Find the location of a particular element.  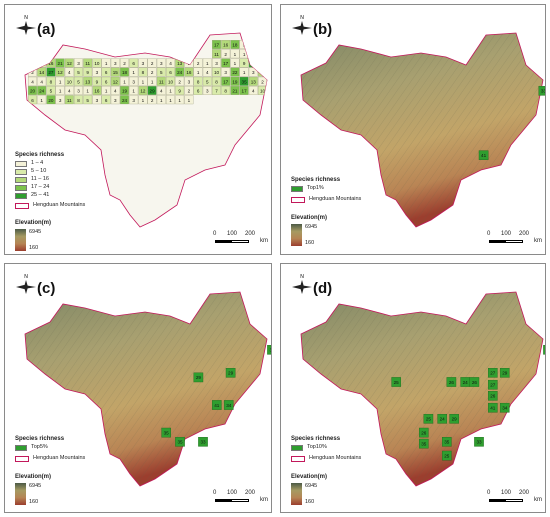

grid-cell-value: 24 is located at coordinates (125, 100).